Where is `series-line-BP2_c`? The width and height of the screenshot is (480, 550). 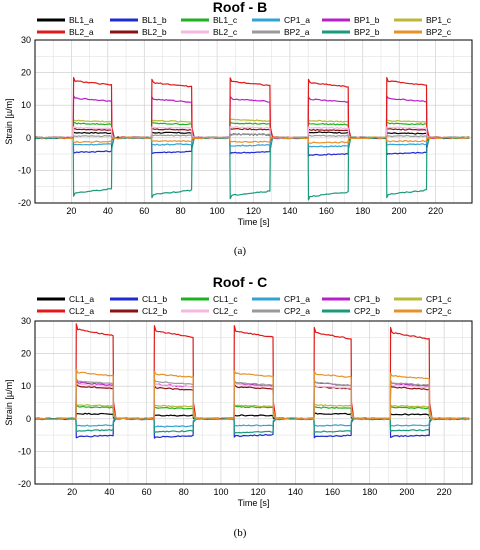
series-line-BP2_c is located at coordinates (252, 140).